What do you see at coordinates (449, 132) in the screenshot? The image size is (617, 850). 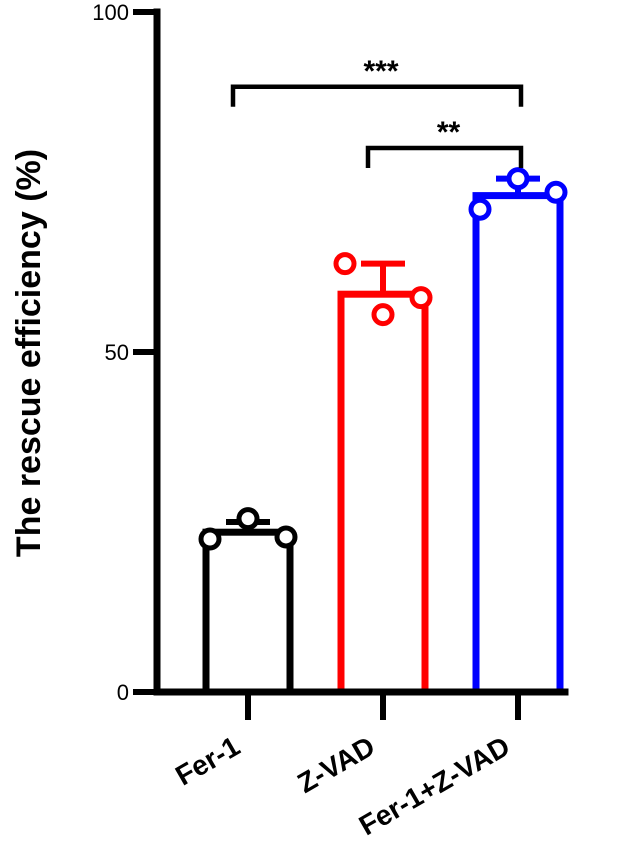 I see `significance-label: **` at bounding box center [449, 132].